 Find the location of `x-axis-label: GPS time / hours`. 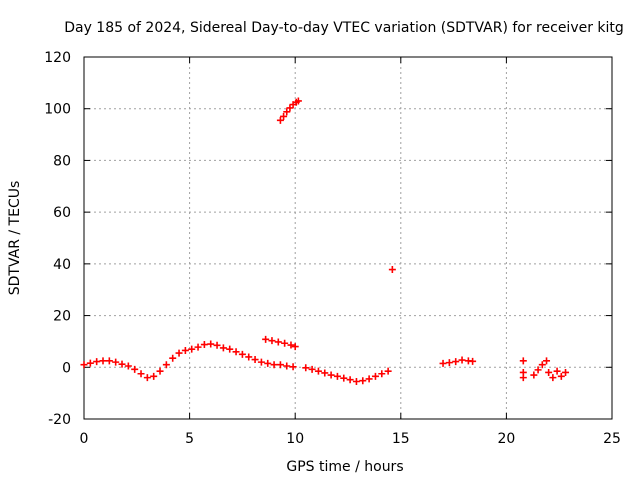

x-axis-label: GPS time / hours is located at coordinates (344, 467).